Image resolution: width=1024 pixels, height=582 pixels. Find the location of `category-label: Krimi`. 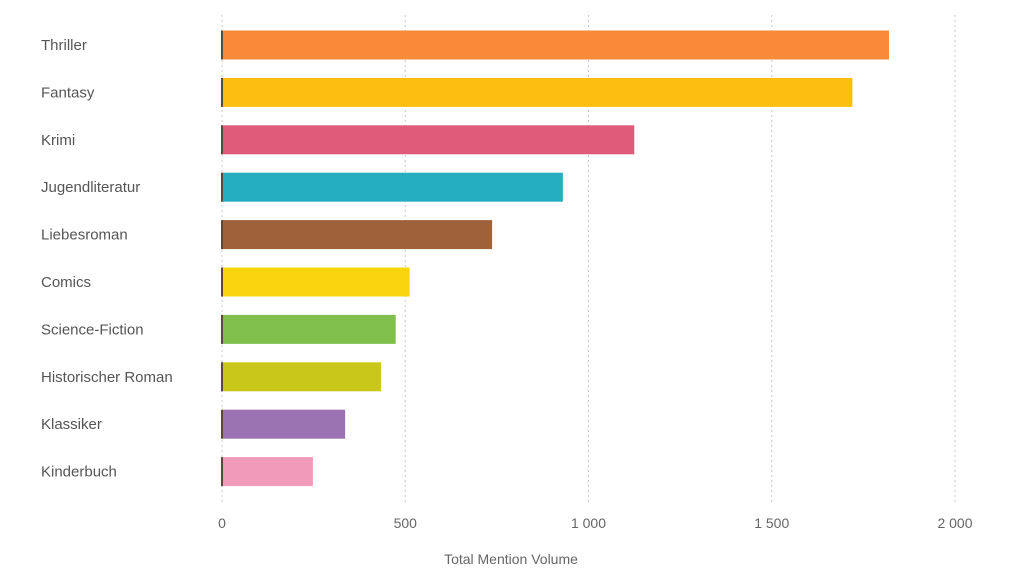

category-label: Krimi is located at coordinates (58, 140).